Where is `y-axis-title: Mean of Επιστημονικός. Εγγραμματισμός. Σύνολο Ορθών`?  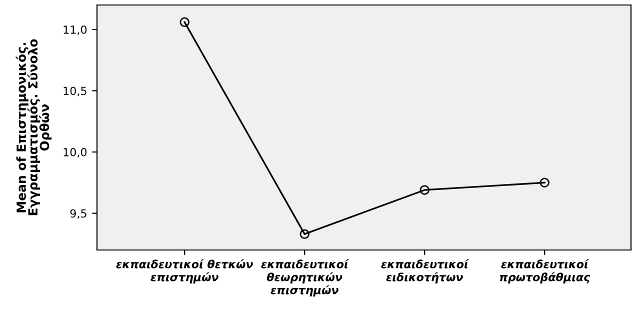
y-axis-title: Mean of Επιστημονικός. Εγγραμματισμός. Σύνολο Ορθών is located at coordinates (34, 127).